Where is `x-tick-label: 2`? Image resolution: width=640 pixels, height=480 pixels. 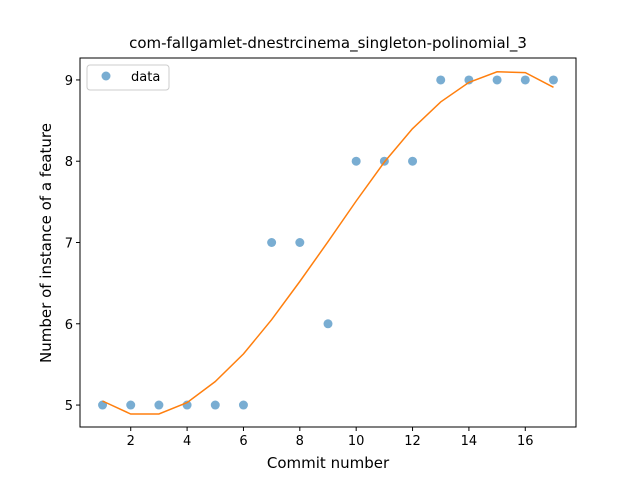
x-tick-label: 2 is located at coordinates (131, 441).